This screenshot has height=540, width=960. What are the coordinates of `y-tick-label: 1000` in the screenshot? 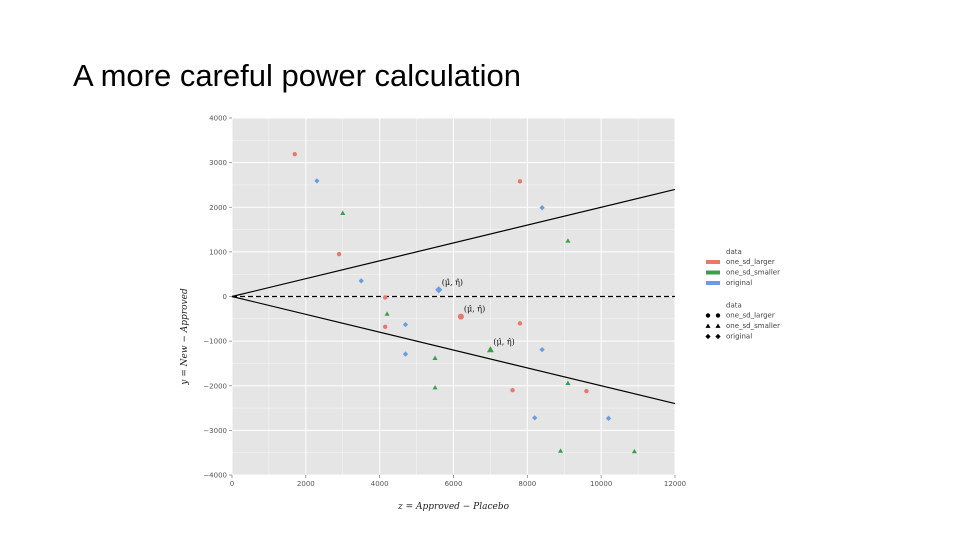 It's located at (218, 252).